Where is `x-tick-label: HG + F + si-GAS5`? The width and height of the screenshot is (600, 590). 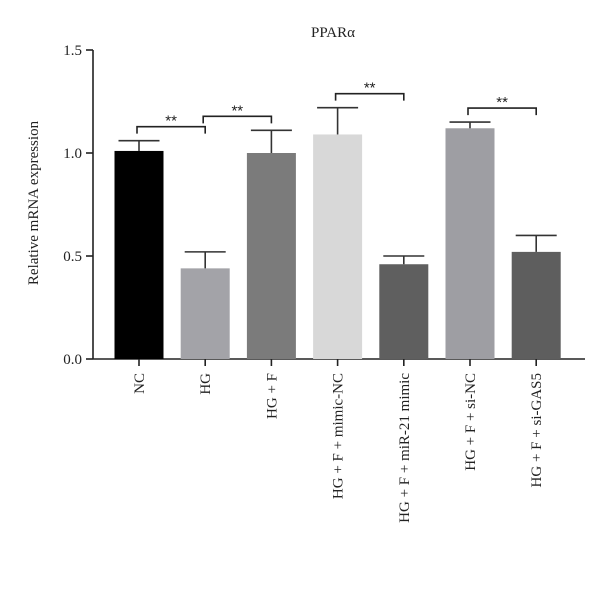 x-tick-label: HG + F + si-GAS5 is located at coordinates (537, 430).